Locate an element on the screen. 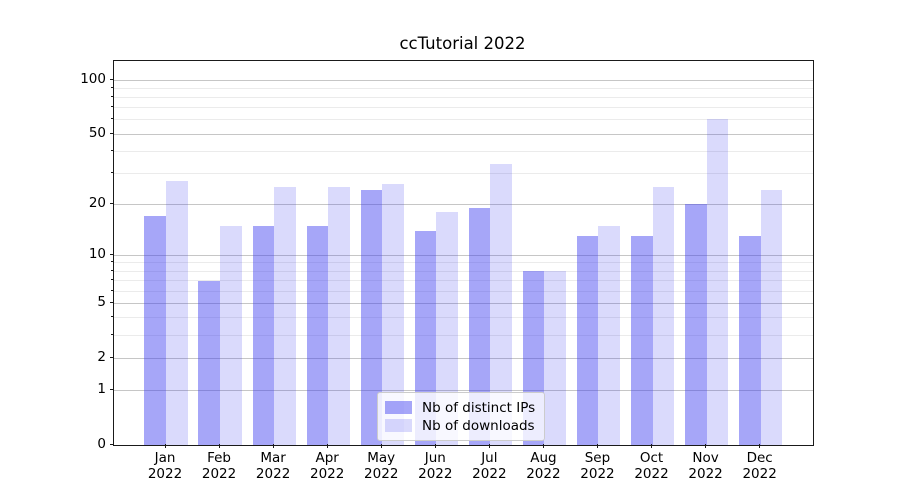 The image size is (900, 500). x-tick-label: Apr 2022 is located at coordinates (327, 466).